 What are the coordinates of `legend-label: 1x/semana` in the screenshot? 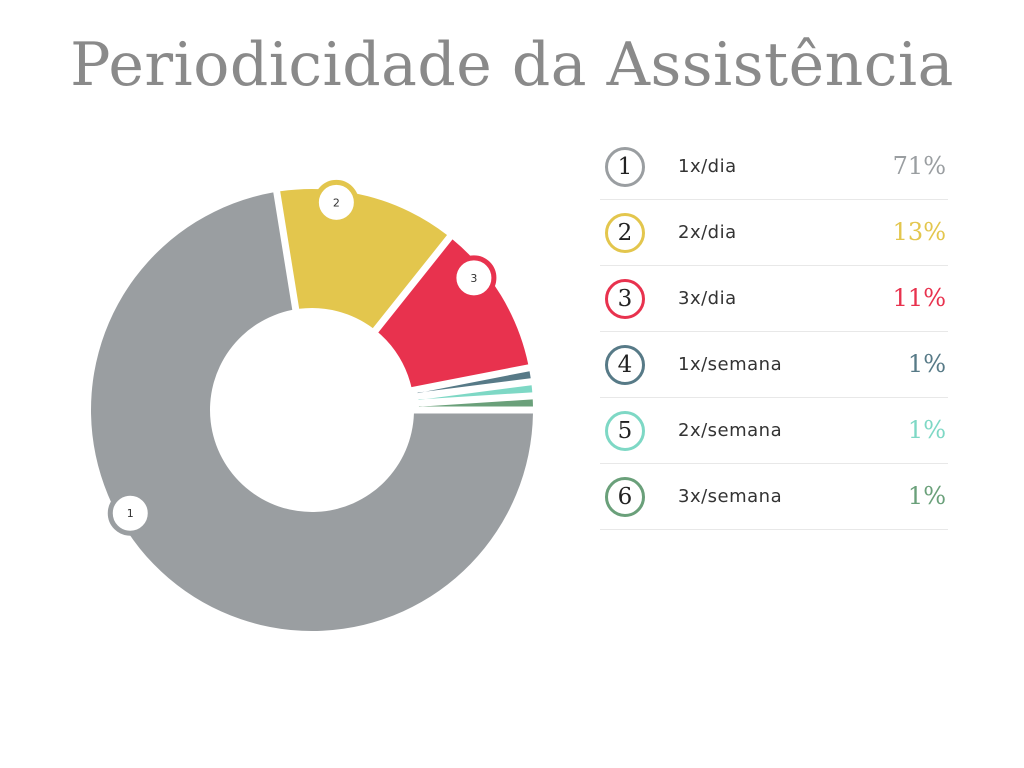 It's located at (730, 364).